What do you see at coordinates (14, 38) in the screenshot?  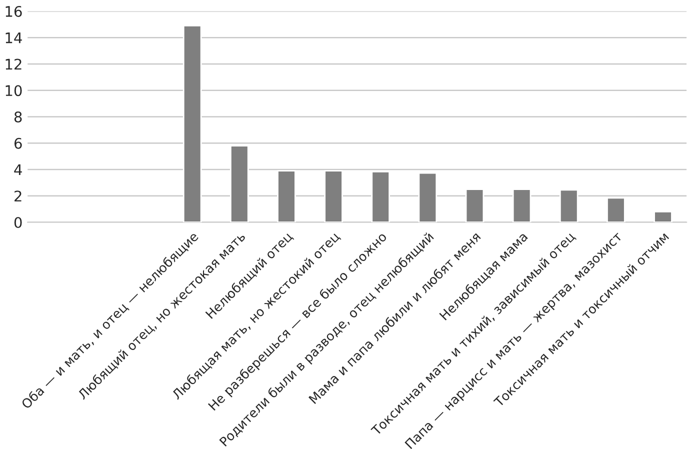 I see `y-tick-label: 14` at bounding box center [14, 38].